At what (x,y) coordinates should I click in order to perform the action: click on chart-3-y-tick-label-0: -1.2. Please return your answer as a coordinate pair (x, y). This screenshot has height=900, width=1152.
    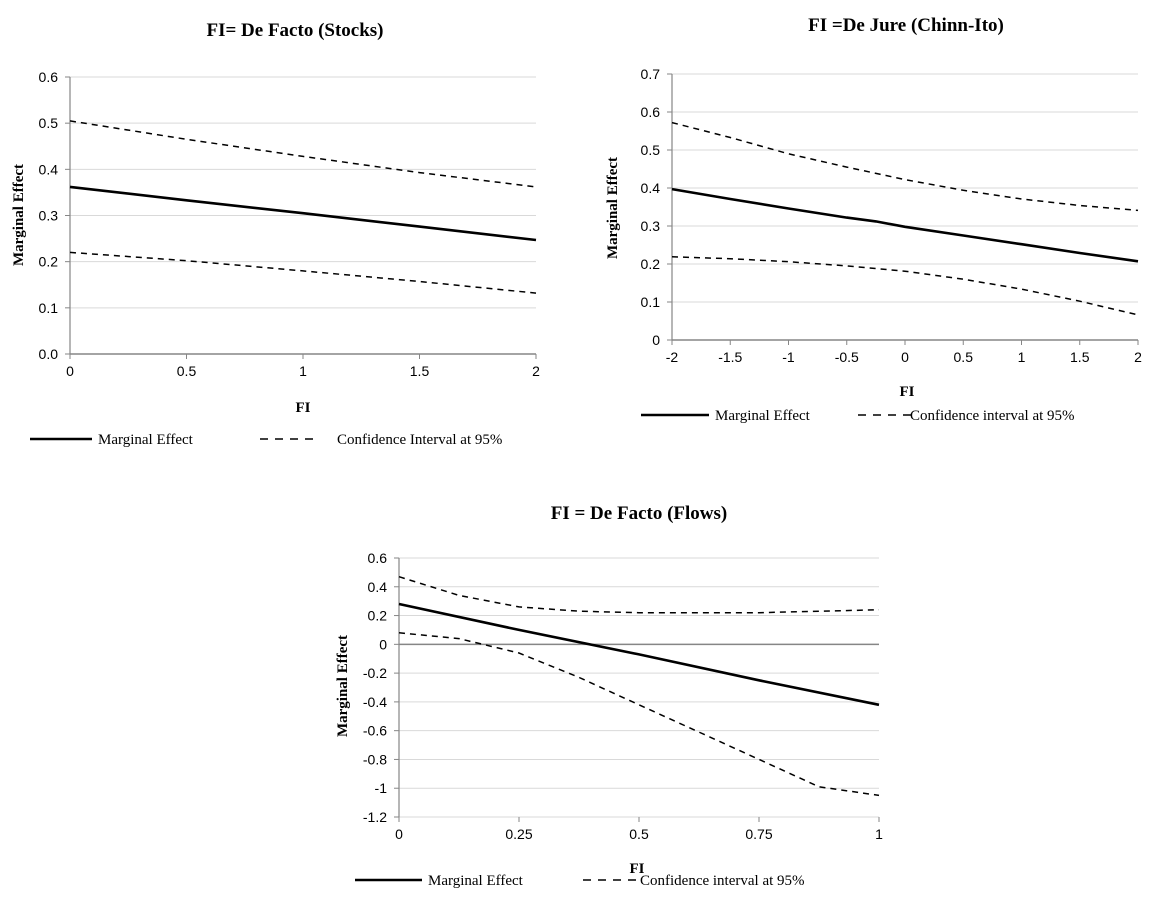
    Looking at the image, I should click on (375, 817).